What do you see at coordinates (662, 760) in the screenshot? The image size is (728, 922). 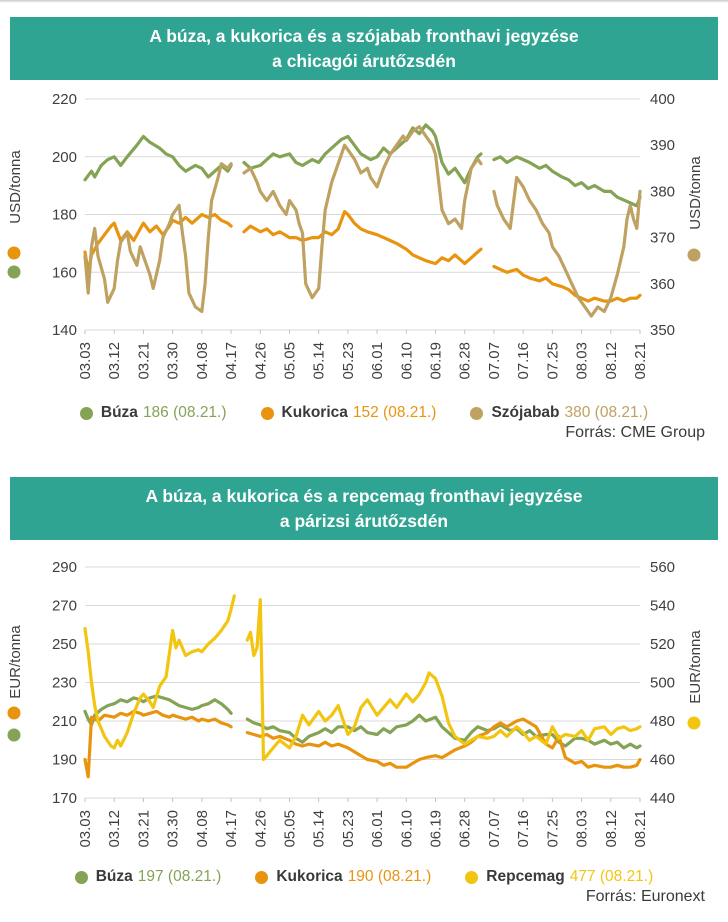 I see `y-axis-tick-label-right: 460` at bounding box center [662, 760].